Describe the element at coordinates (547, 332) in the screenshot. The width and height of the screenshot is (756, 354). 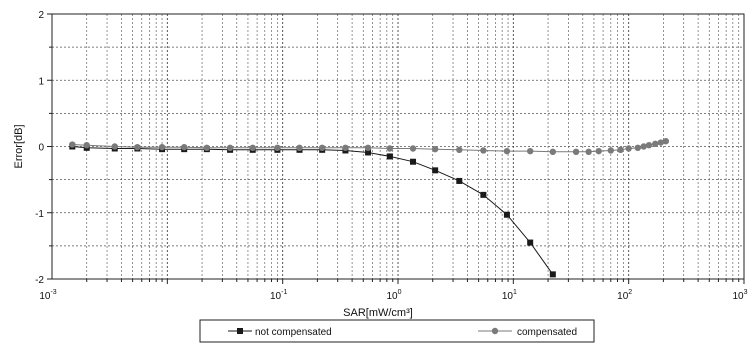
I see `legend-label-compensated: compensated` at that location.